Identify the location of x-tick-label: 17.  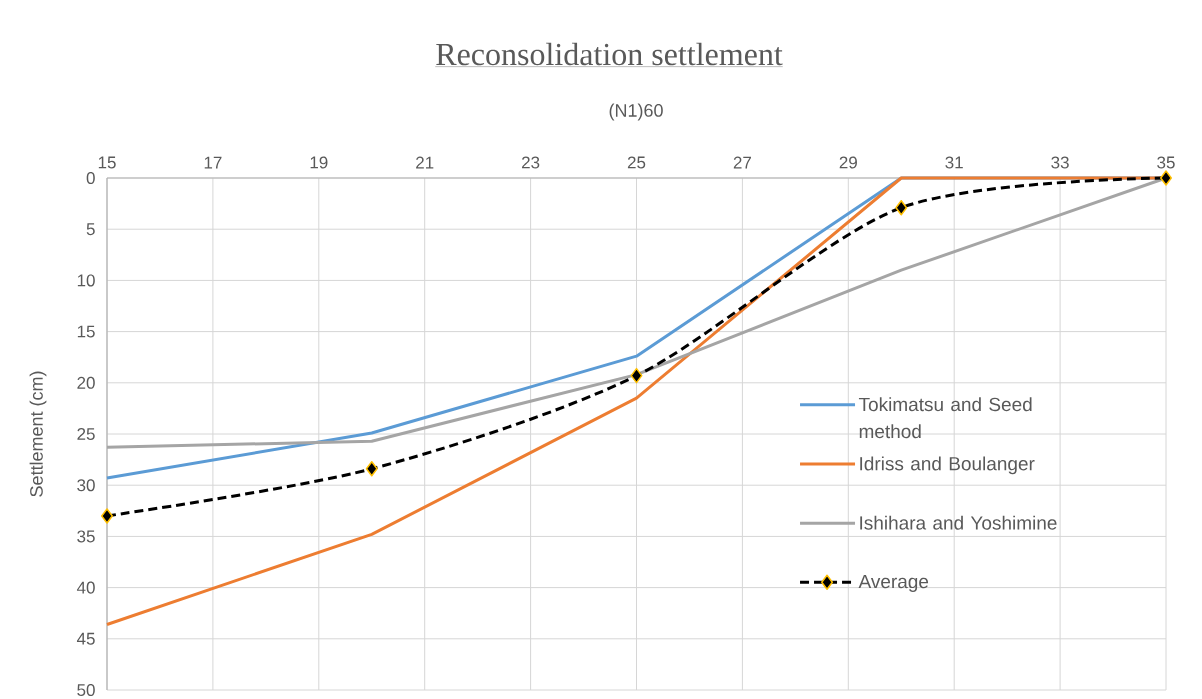
(213, 162).